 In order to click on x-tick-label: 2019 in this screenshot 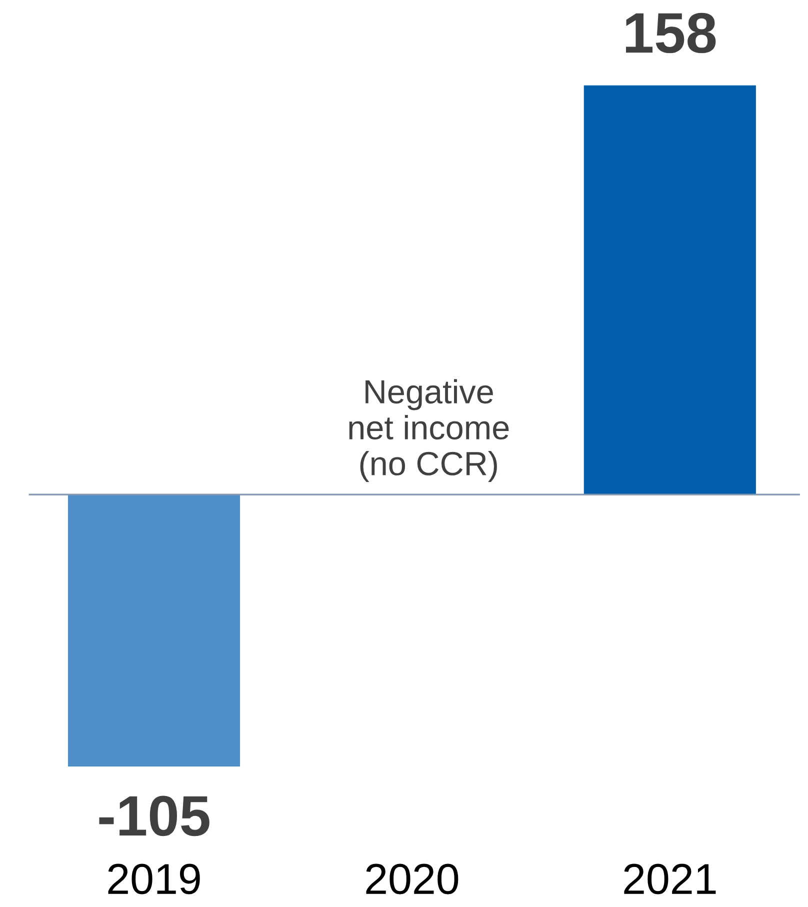, I will do `click(154, 879)`.